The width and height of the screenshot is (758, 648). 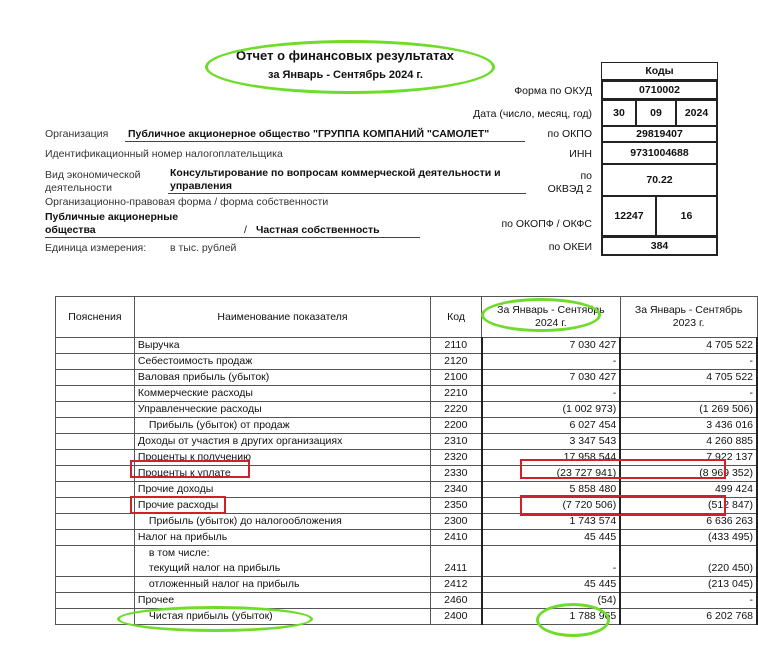 I want to click on cell-name: Прибыль (убыток) от продаж, so click(x=282, y=425).